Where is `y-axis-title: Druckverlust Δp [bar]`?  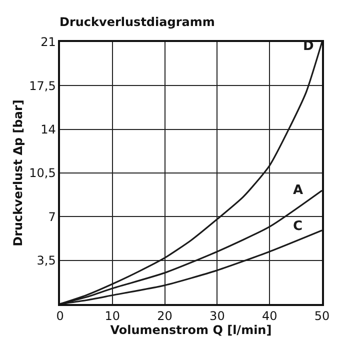 y-axis-title: Druckverlust Δp [bar] is located at coordinates (17, 173).